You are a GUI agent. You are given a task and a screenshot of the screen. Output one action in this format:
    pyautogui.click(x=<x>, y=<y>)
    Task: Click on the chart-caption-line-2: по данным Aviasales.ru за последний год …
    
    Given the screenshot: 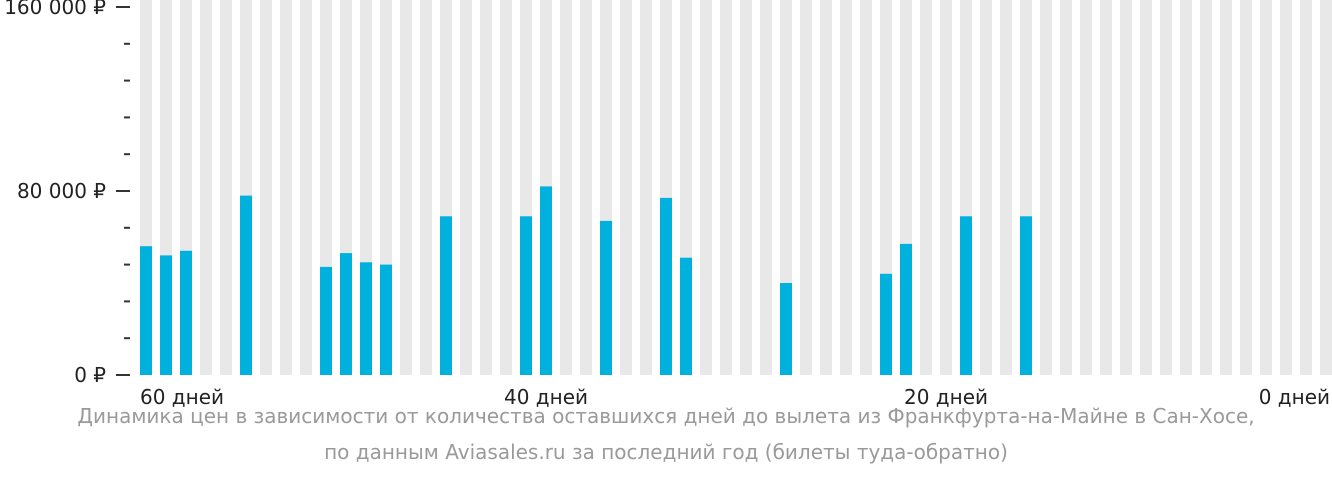 What is the action you would take?
    pyautogui.click(x=666, y=452)
    